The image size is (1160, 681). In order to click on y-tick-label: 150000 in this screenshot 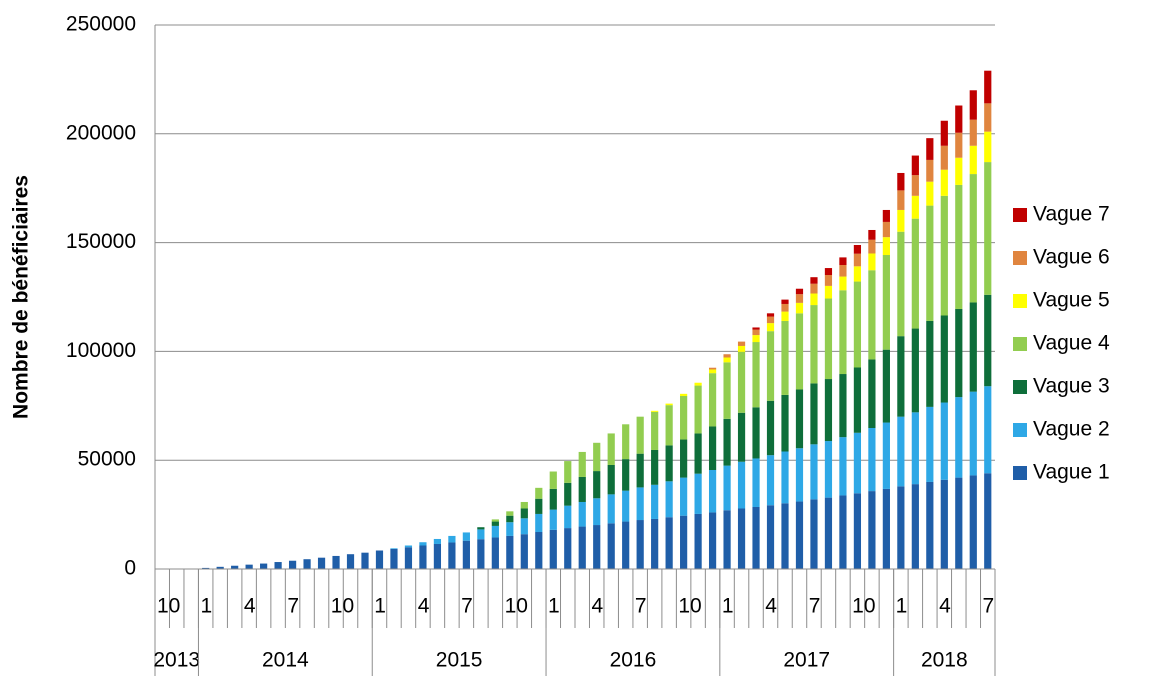, I will do `click(101, 241)`.